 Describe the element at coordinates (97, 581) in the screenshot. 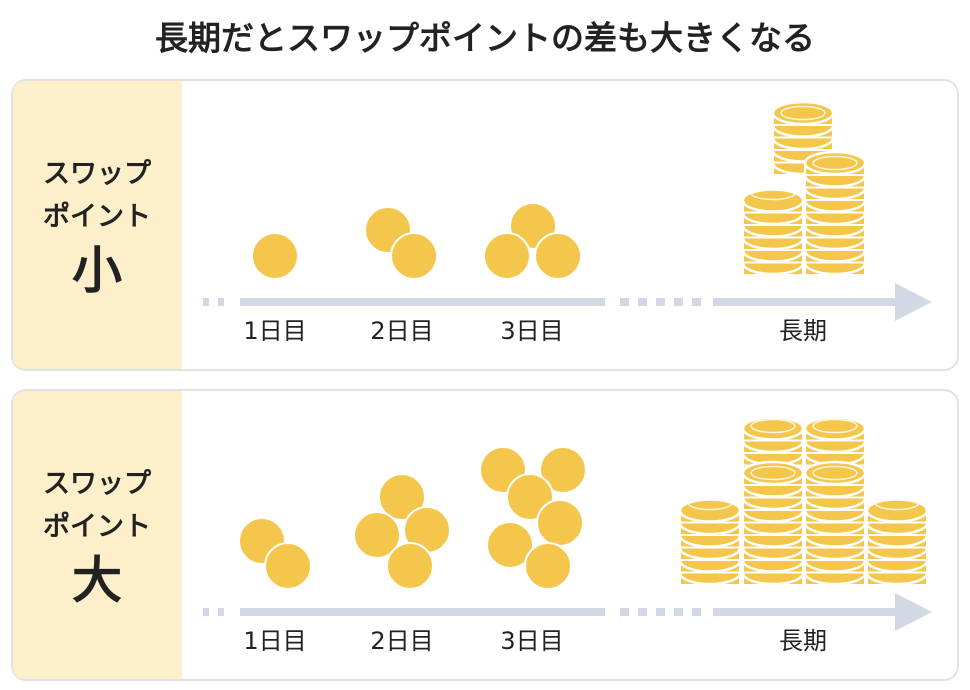

I see `panel-label-size: 大` at that location.